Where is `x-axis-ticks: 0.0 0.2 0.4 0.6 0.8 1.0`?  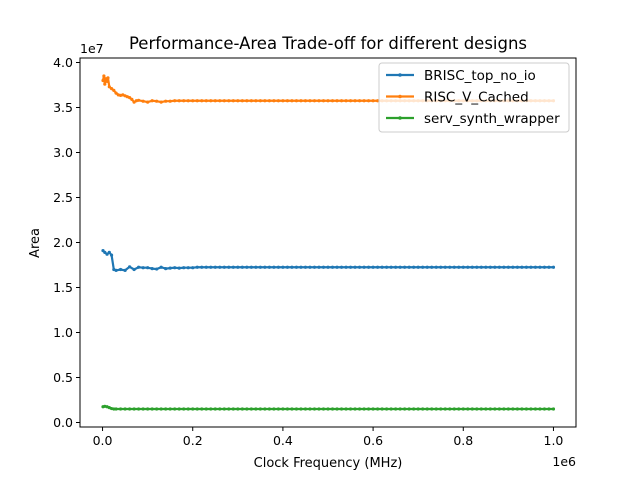
x-axis-ticks: 0.0 0.2 0.4 0.6 0.8 1.0 is located at coordinates (328, 437).